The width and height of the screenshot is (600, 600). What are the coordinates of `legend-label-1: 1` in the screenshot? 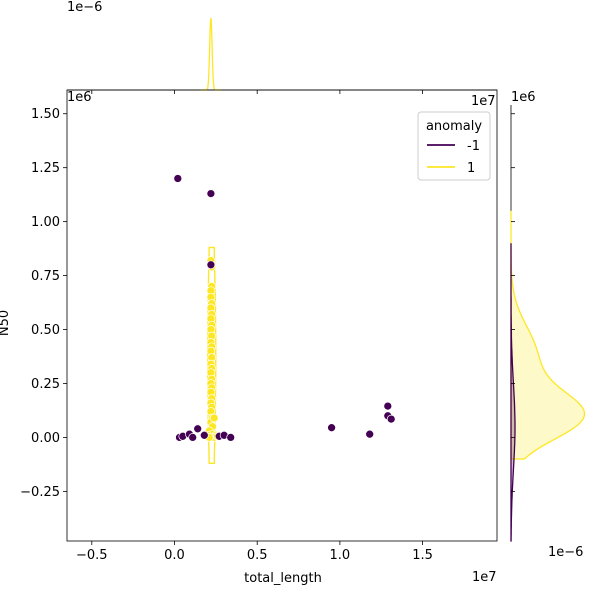 It's located at (471, 168).